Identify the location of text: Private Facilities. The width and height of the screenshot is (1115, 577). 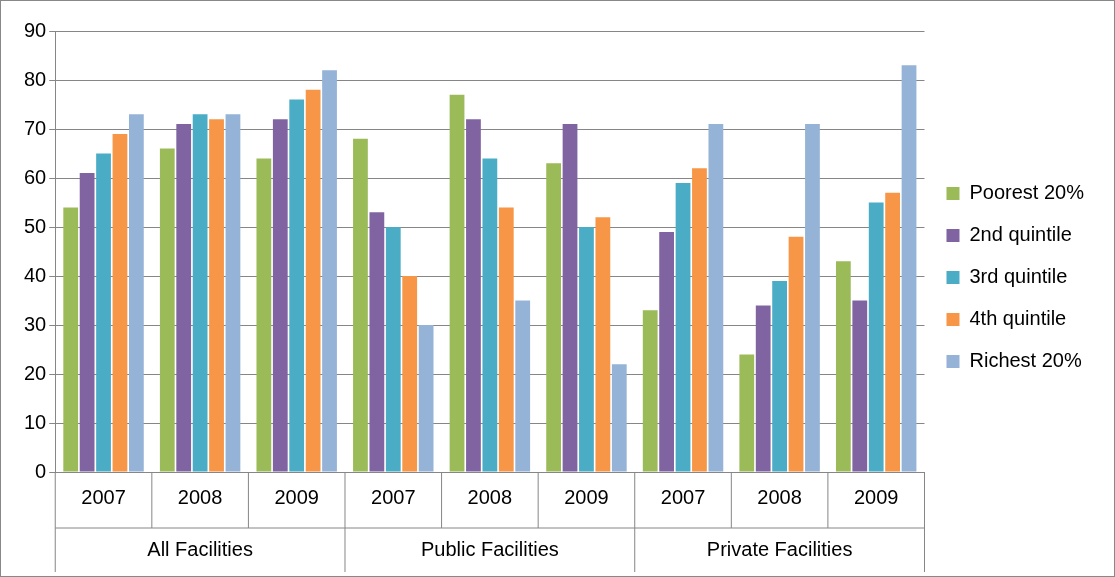
(779, 548).